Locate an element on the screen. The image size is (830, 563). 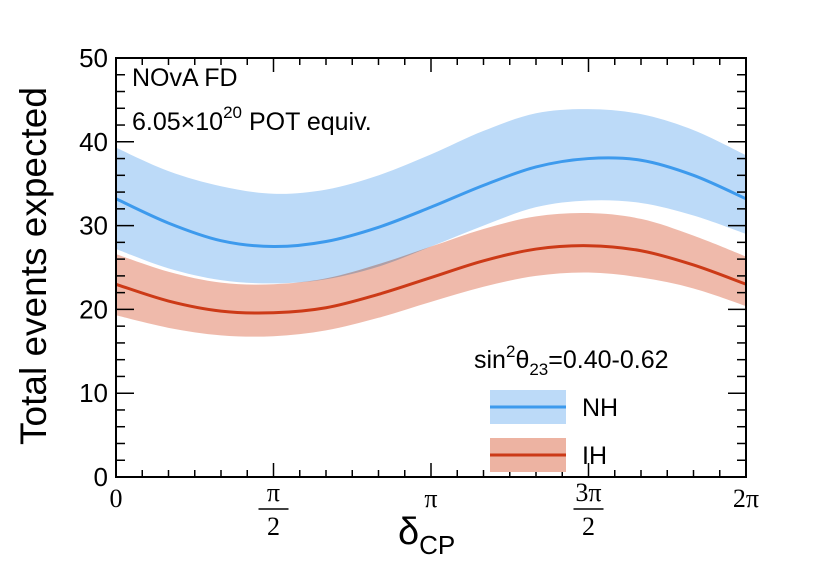
y-axis-title: Total events expected is located at coordinates (33, 266).